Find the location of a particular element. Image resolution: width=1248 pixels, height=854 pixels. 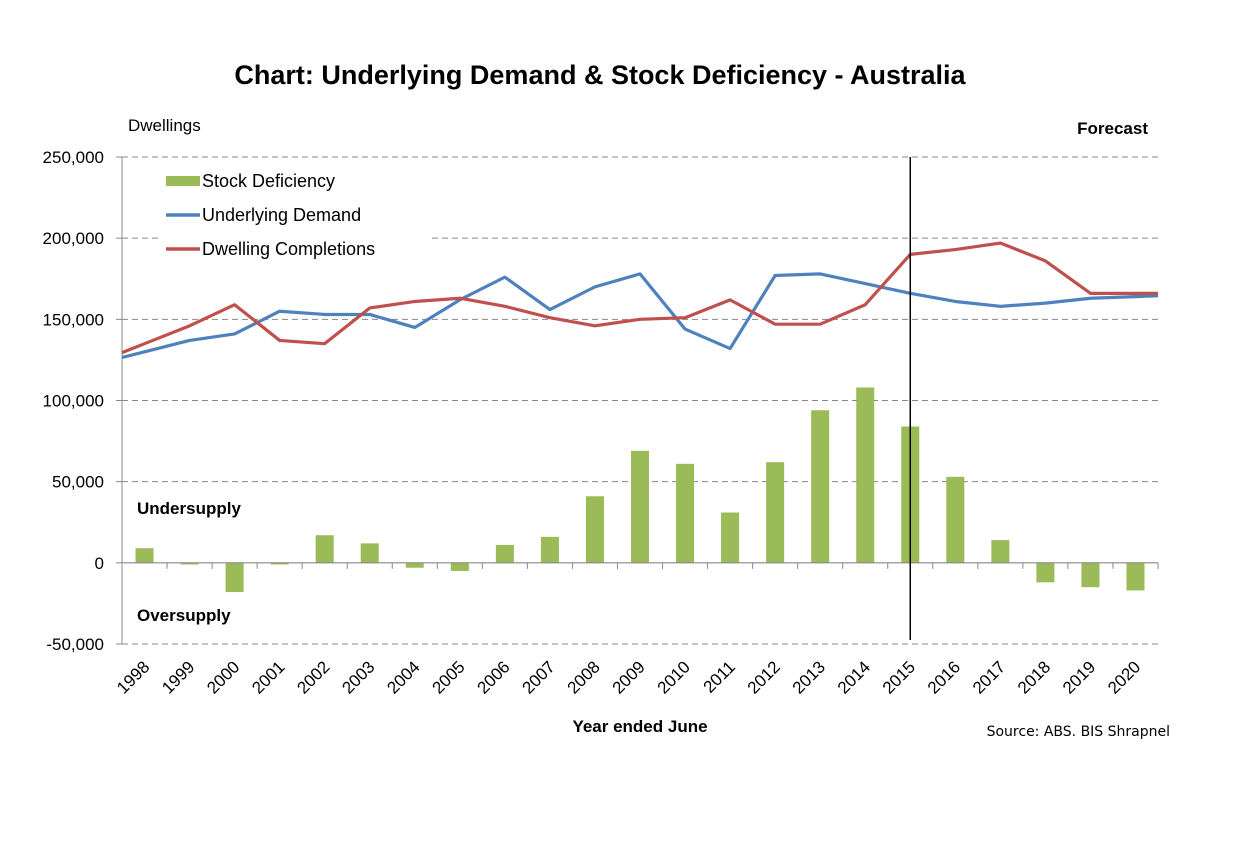

x-tick-label: 2011 is located at coordinates (719, 676).